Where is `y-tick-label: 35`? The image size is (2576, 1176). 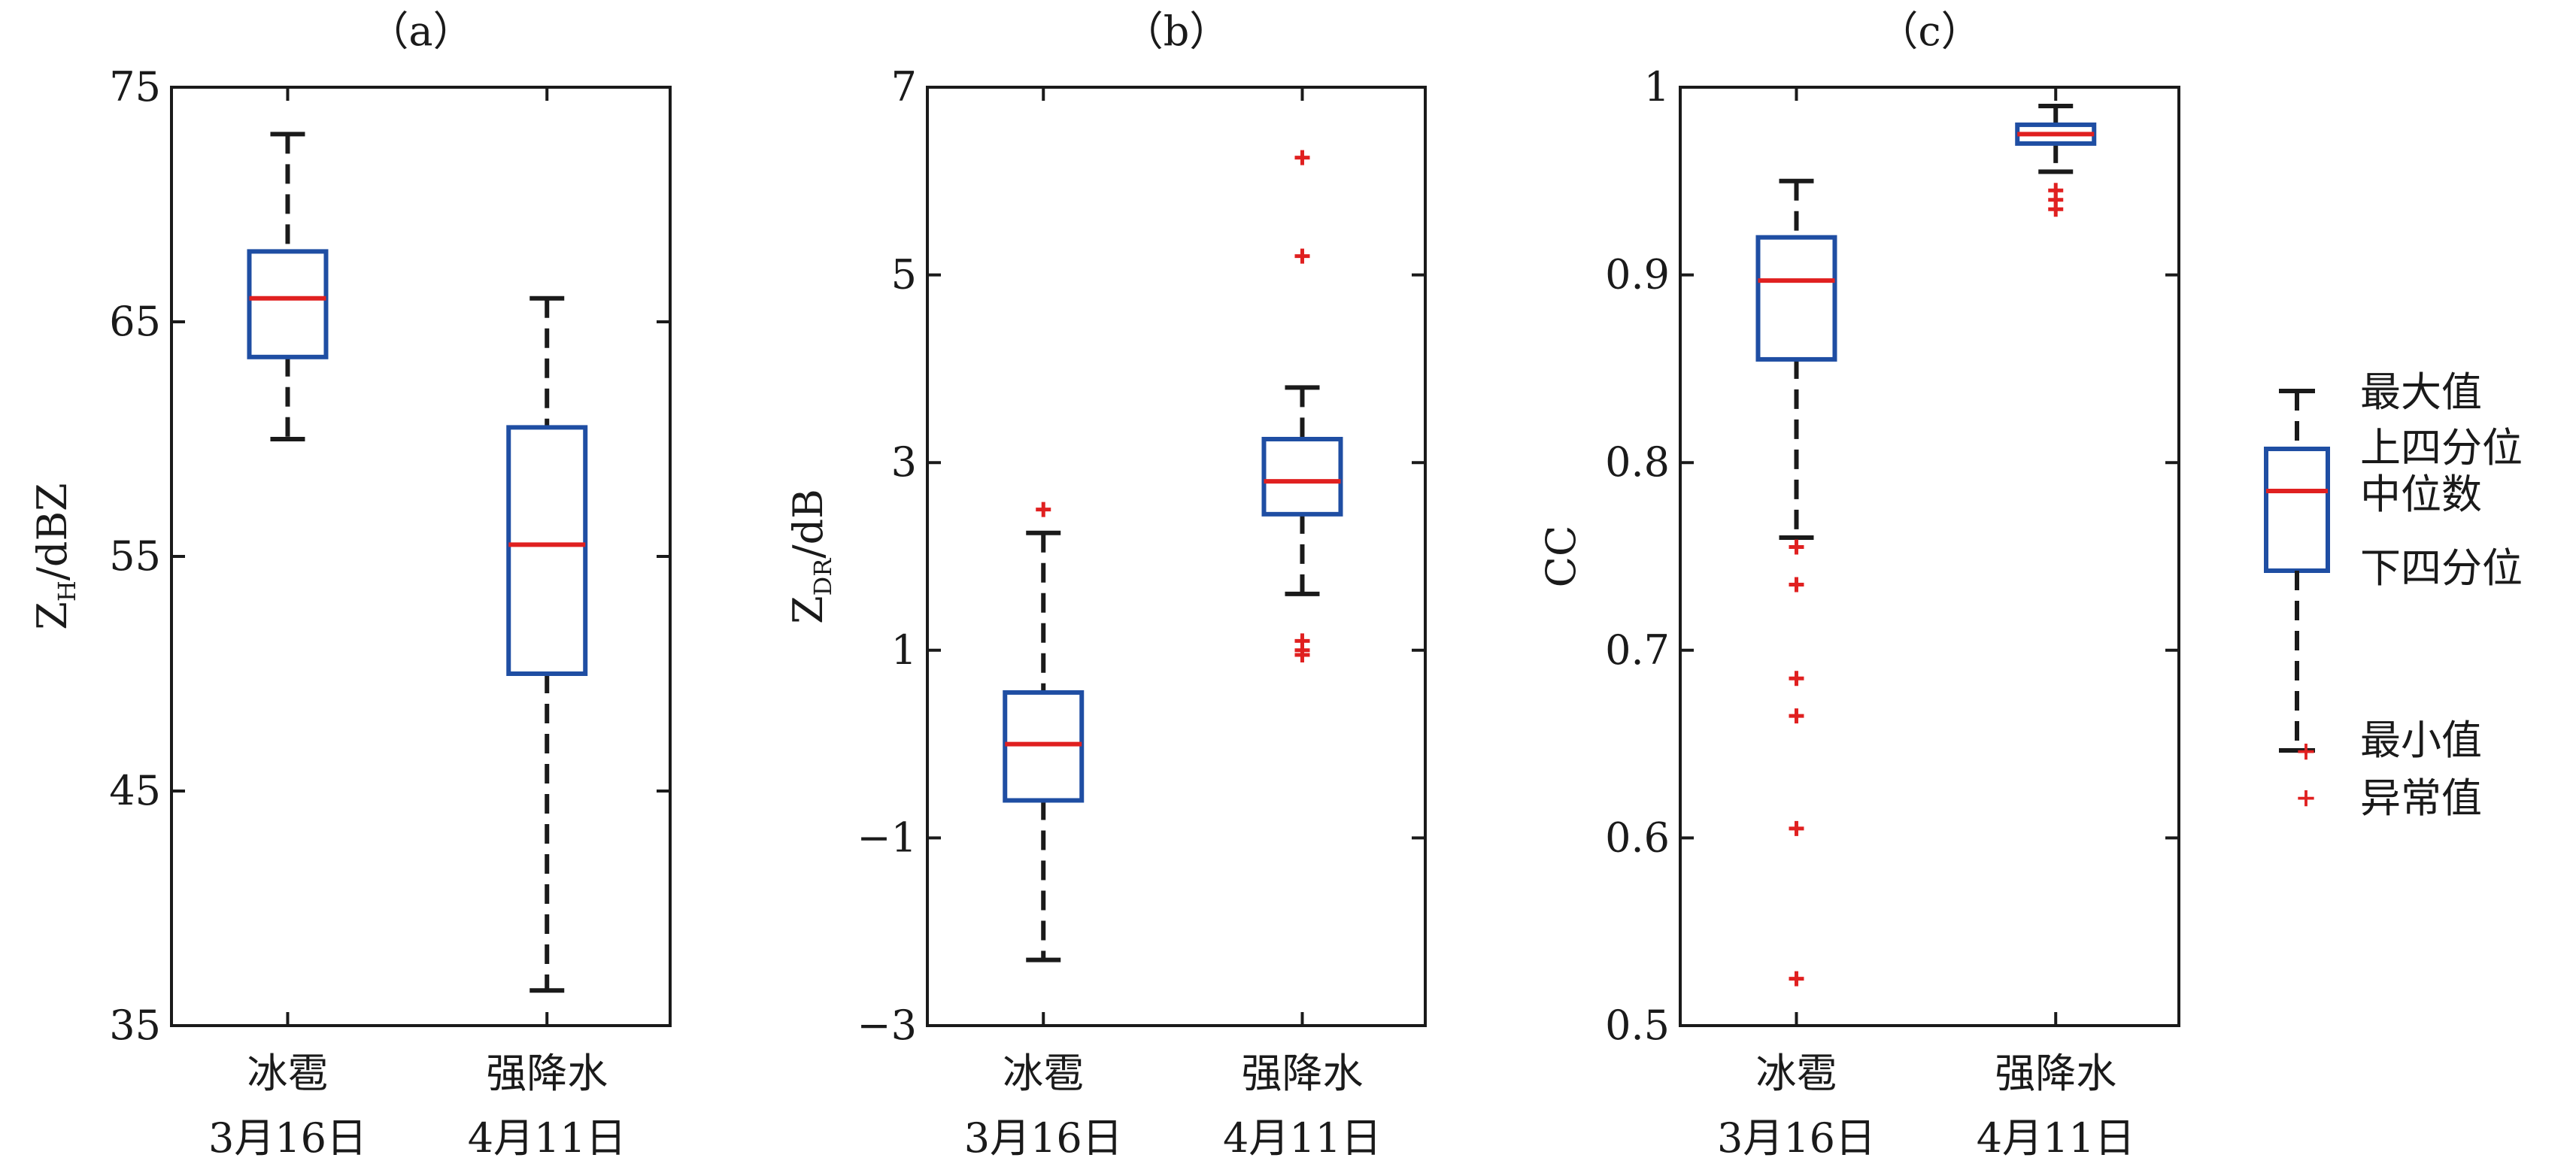 y-tick-label: 35 is located at coordinates (135, 1025).